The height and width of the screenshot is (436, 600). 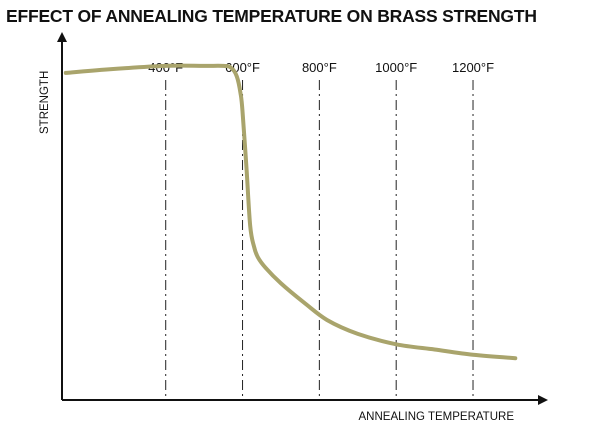 What do you see at coordinates (437, 417) in the screenshot?
I see `x-axis-label: ANNEALING TEMPERATURE` at bounding box center [437, 417].